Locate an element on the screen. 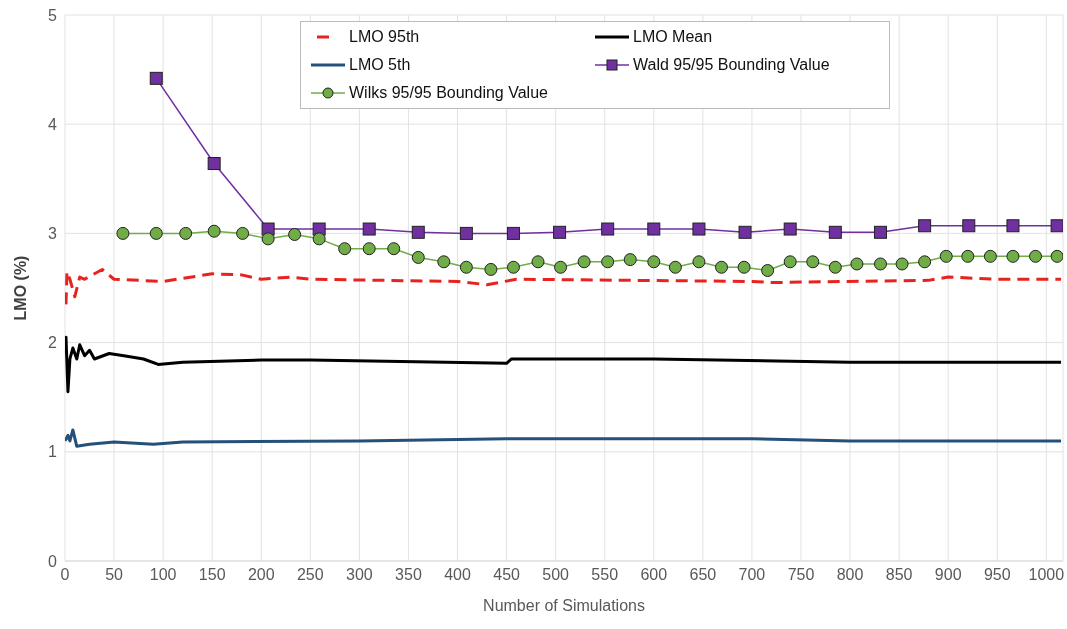  y-tick-label: 3 is located at coordinates (53, 234).